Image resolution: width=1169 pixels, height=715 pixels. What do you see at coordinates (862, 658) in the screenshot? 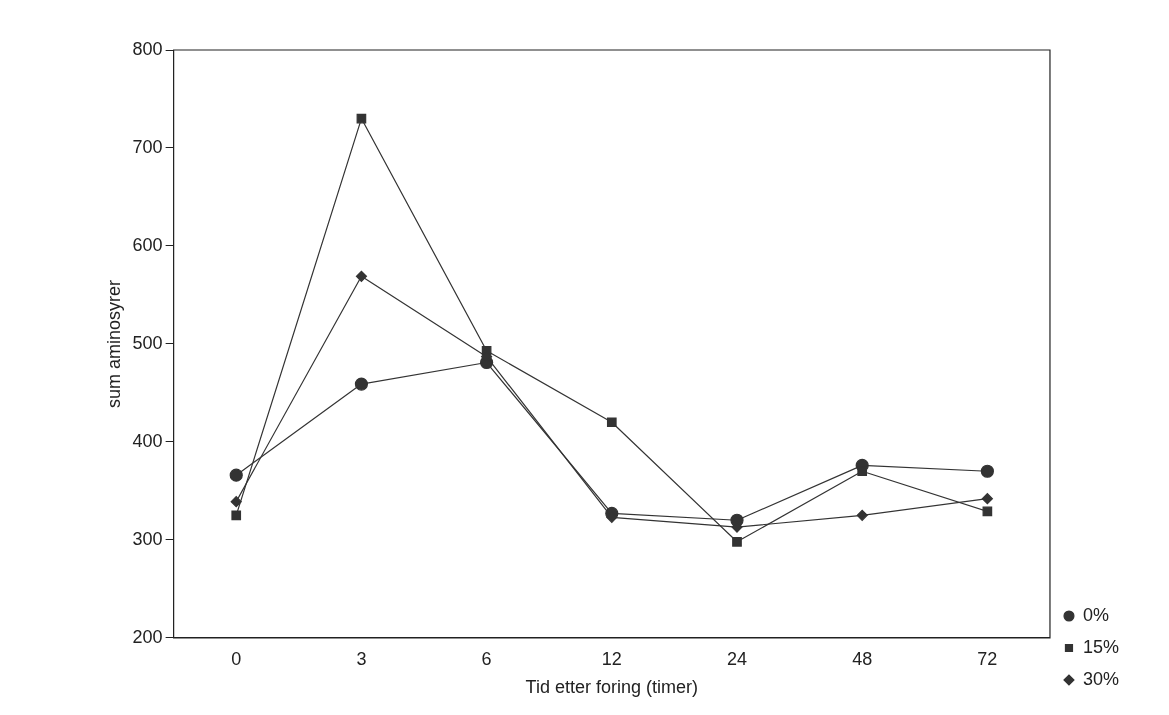
I see `x-tick-label: 48` at bounding box center [862, 658].